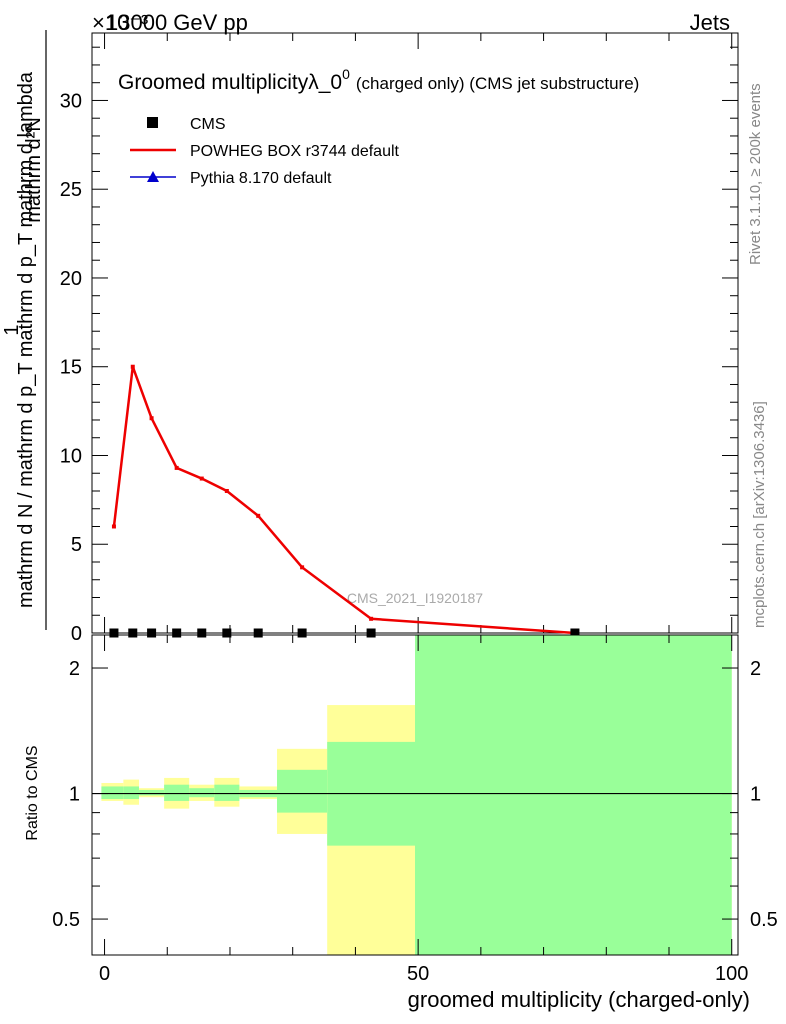 This screenshot has height=1024, width=786. I want to click on x-tick-label: 100, so click(731, 974).